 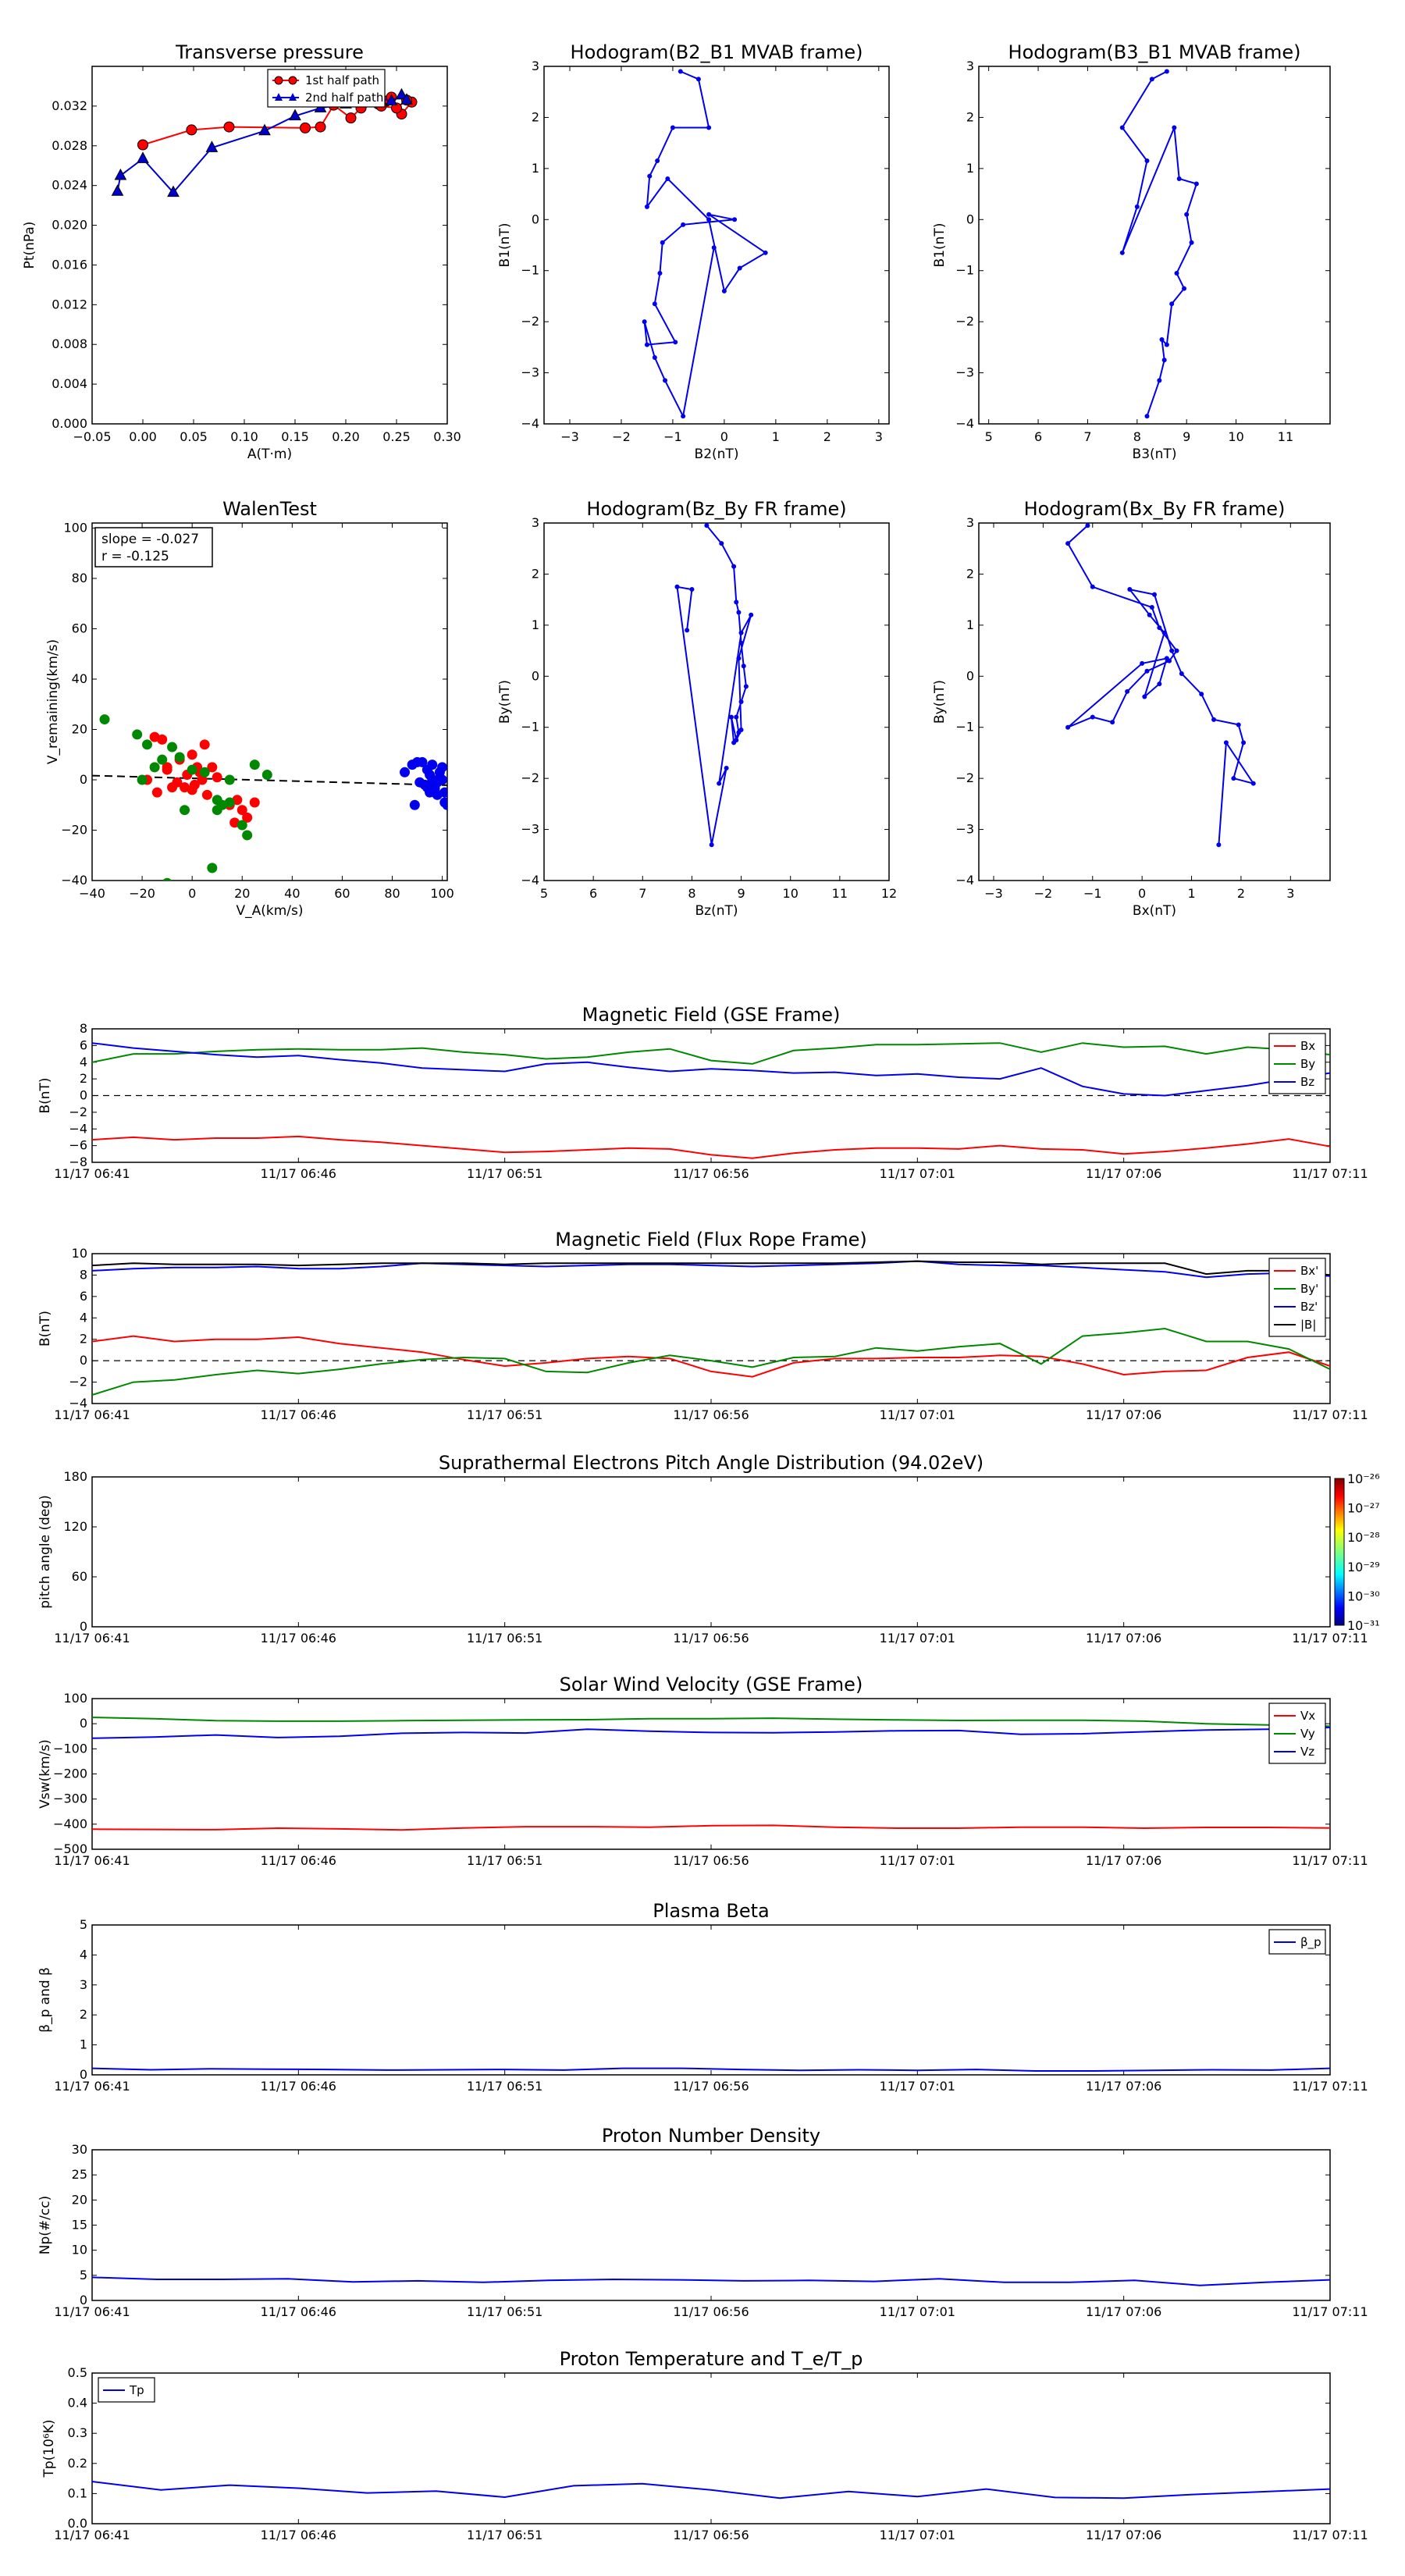 I want to click on beta-x-tick-label: 11/17 06:51, so click(x=505, y=2086).